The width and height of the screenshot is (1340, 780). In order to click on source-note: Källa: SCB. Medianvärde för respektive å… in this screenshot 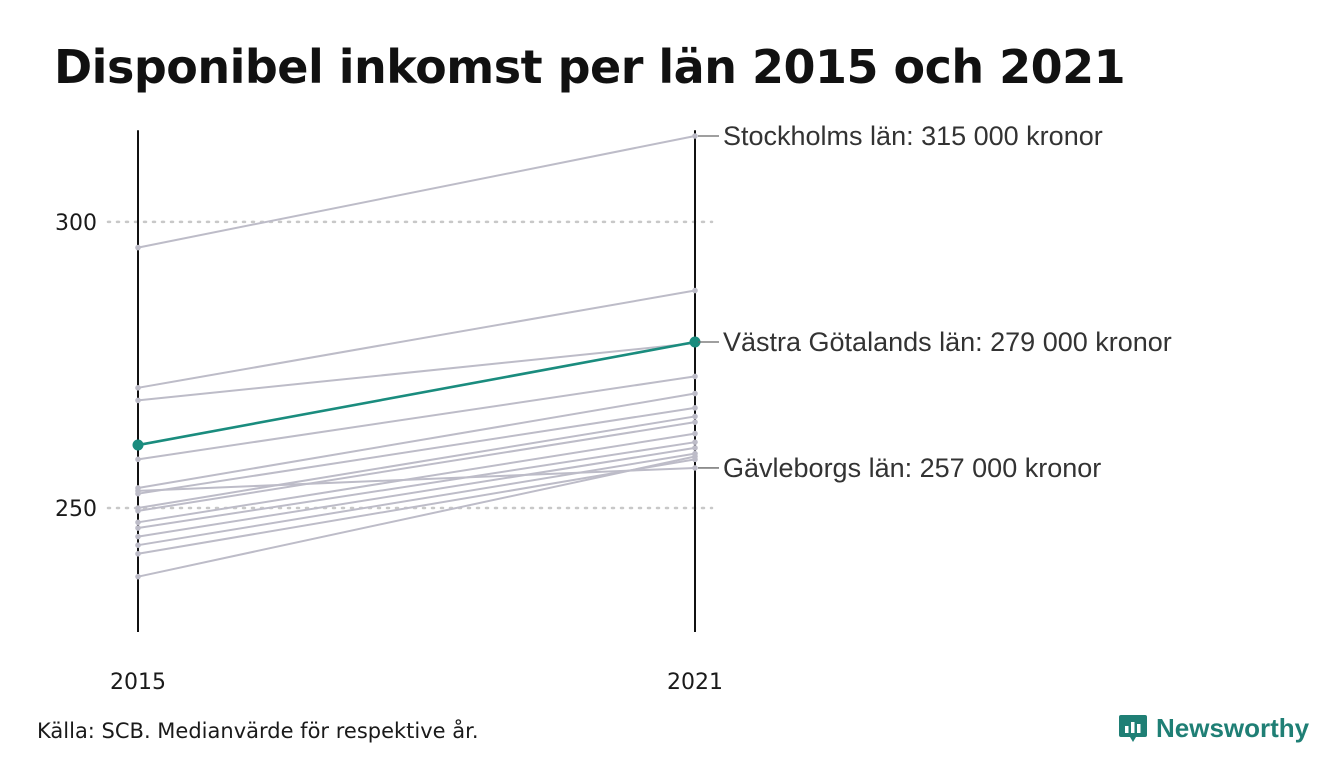, I will do `click(258, 731)`.